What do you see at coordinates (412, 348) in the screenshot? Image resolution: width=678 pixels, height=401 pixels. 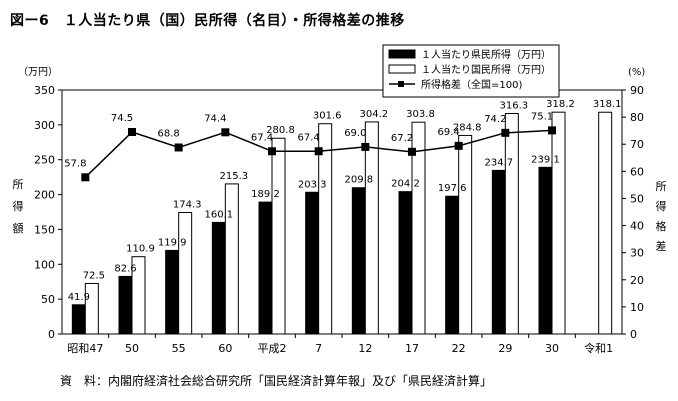 I see `x-tick-label: 17` at bounding box center [412, 348].